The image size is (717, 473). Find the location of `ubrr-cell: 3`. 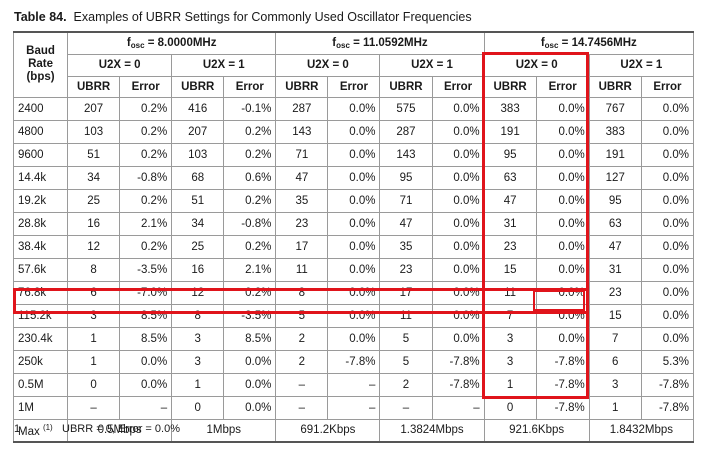

ubrr-cell: 3 is located at coordinates (615, 384).